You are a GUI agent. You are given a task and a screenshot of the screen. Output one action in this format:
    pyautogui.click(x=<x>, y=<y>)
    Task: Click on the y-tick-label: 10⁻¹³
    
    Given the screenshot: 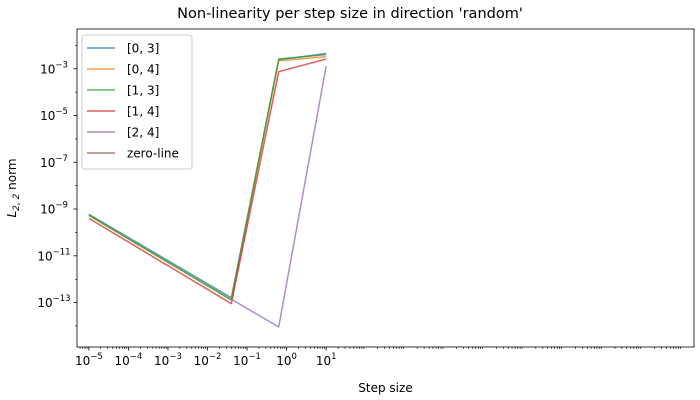 What is the action you would take?
    pyautogui.click(x=53, y=302)
    